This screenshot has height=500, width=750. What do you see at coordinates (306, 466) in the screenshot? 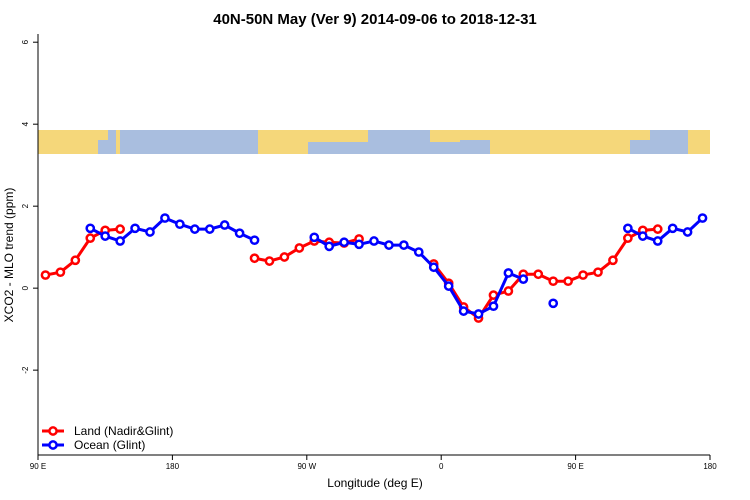
I see `x-tick-label: 90 W` at bounding box center [306, 466].